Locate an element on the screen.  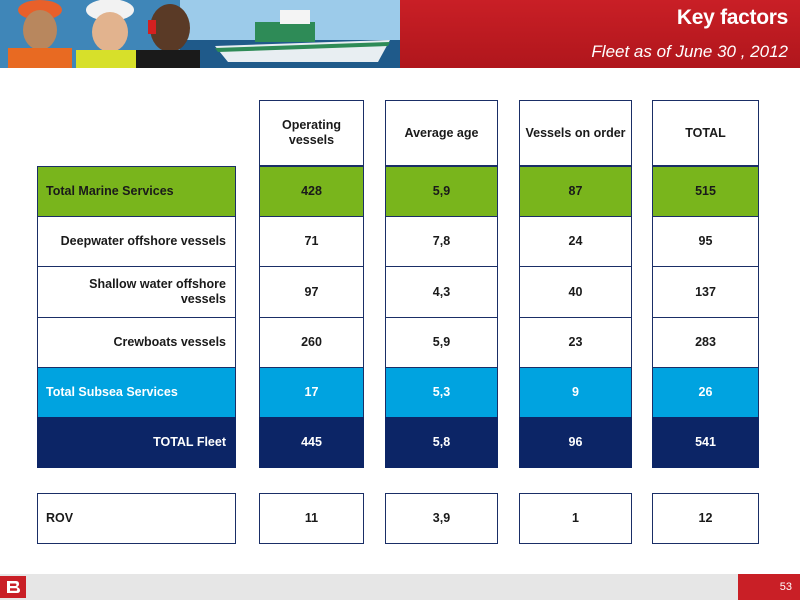
crew-and-vessel-illustration is located at coordinates (200, 34).